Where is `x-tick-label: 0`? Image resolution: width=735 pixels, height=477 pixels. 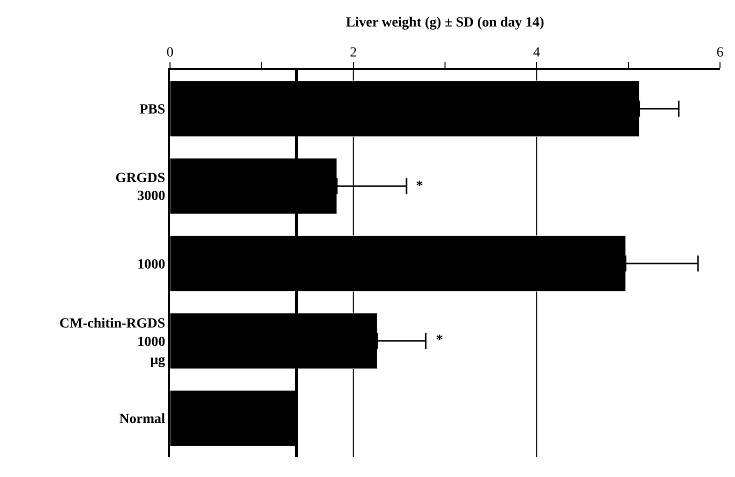 x-tick-label: 0 is located at coordinates (170, 52).